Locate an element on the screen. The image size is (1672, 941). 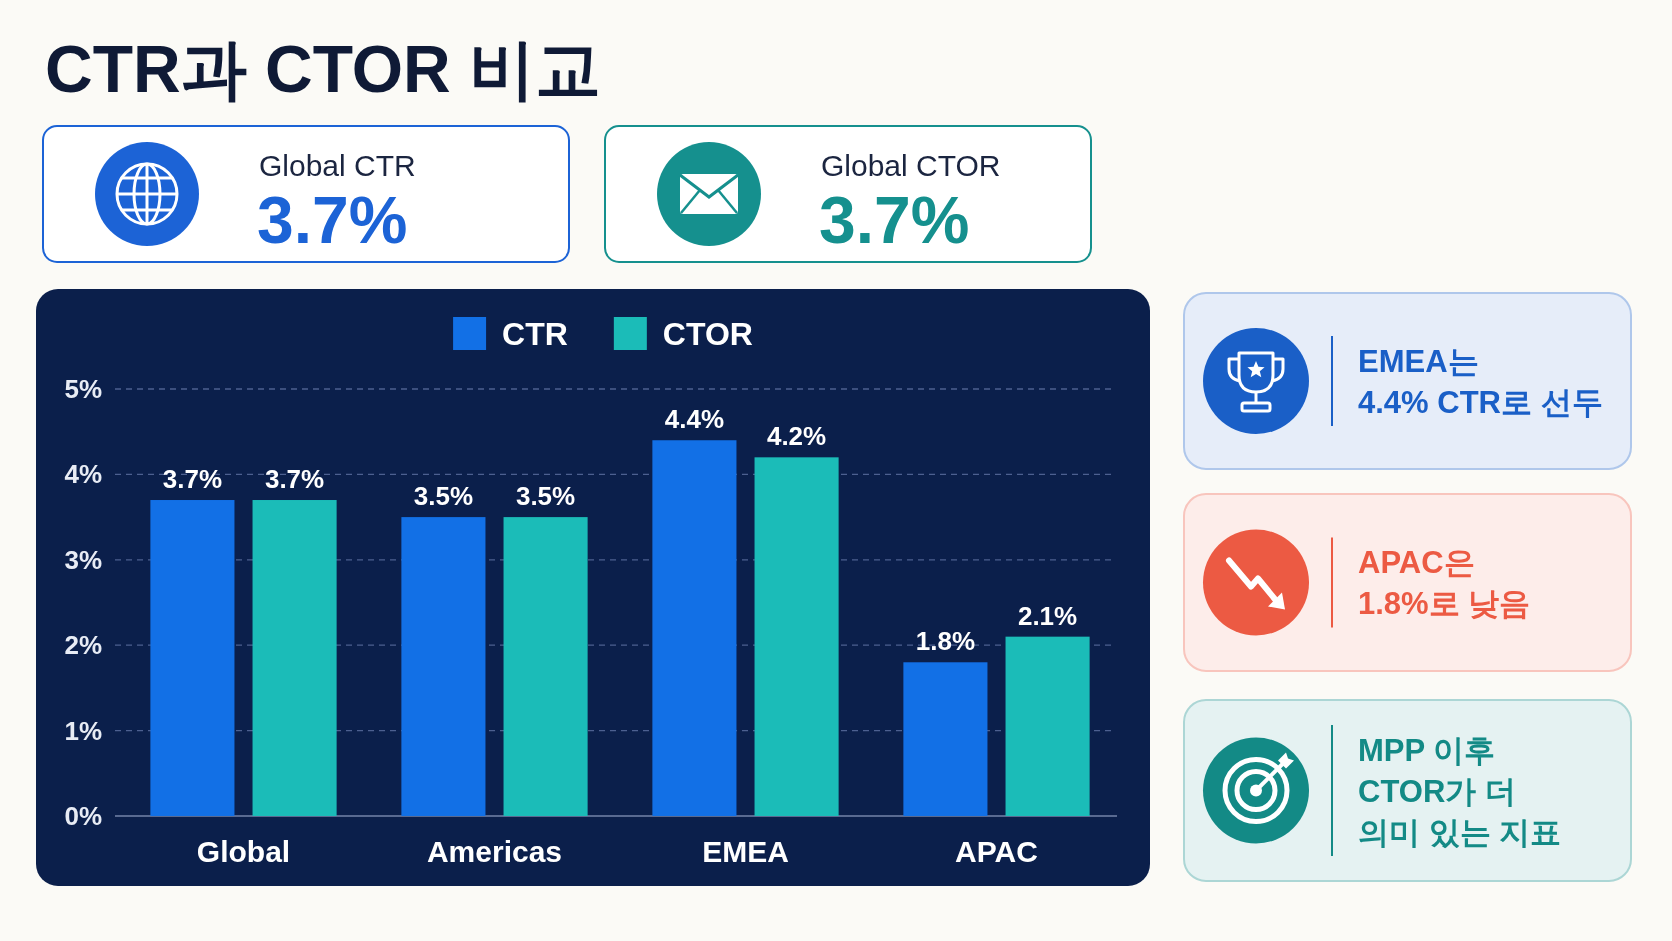
title: CTR과 CTOR 비교 is located at coordinates (323, 69).